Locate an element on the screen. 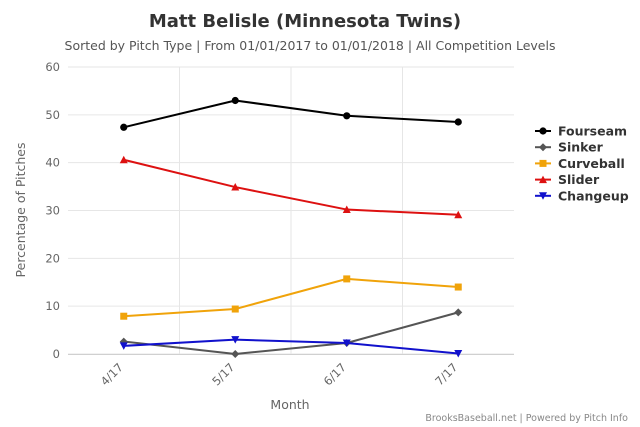  legend-item-fourseam: Fourseam is located at coordinates (581, 131).